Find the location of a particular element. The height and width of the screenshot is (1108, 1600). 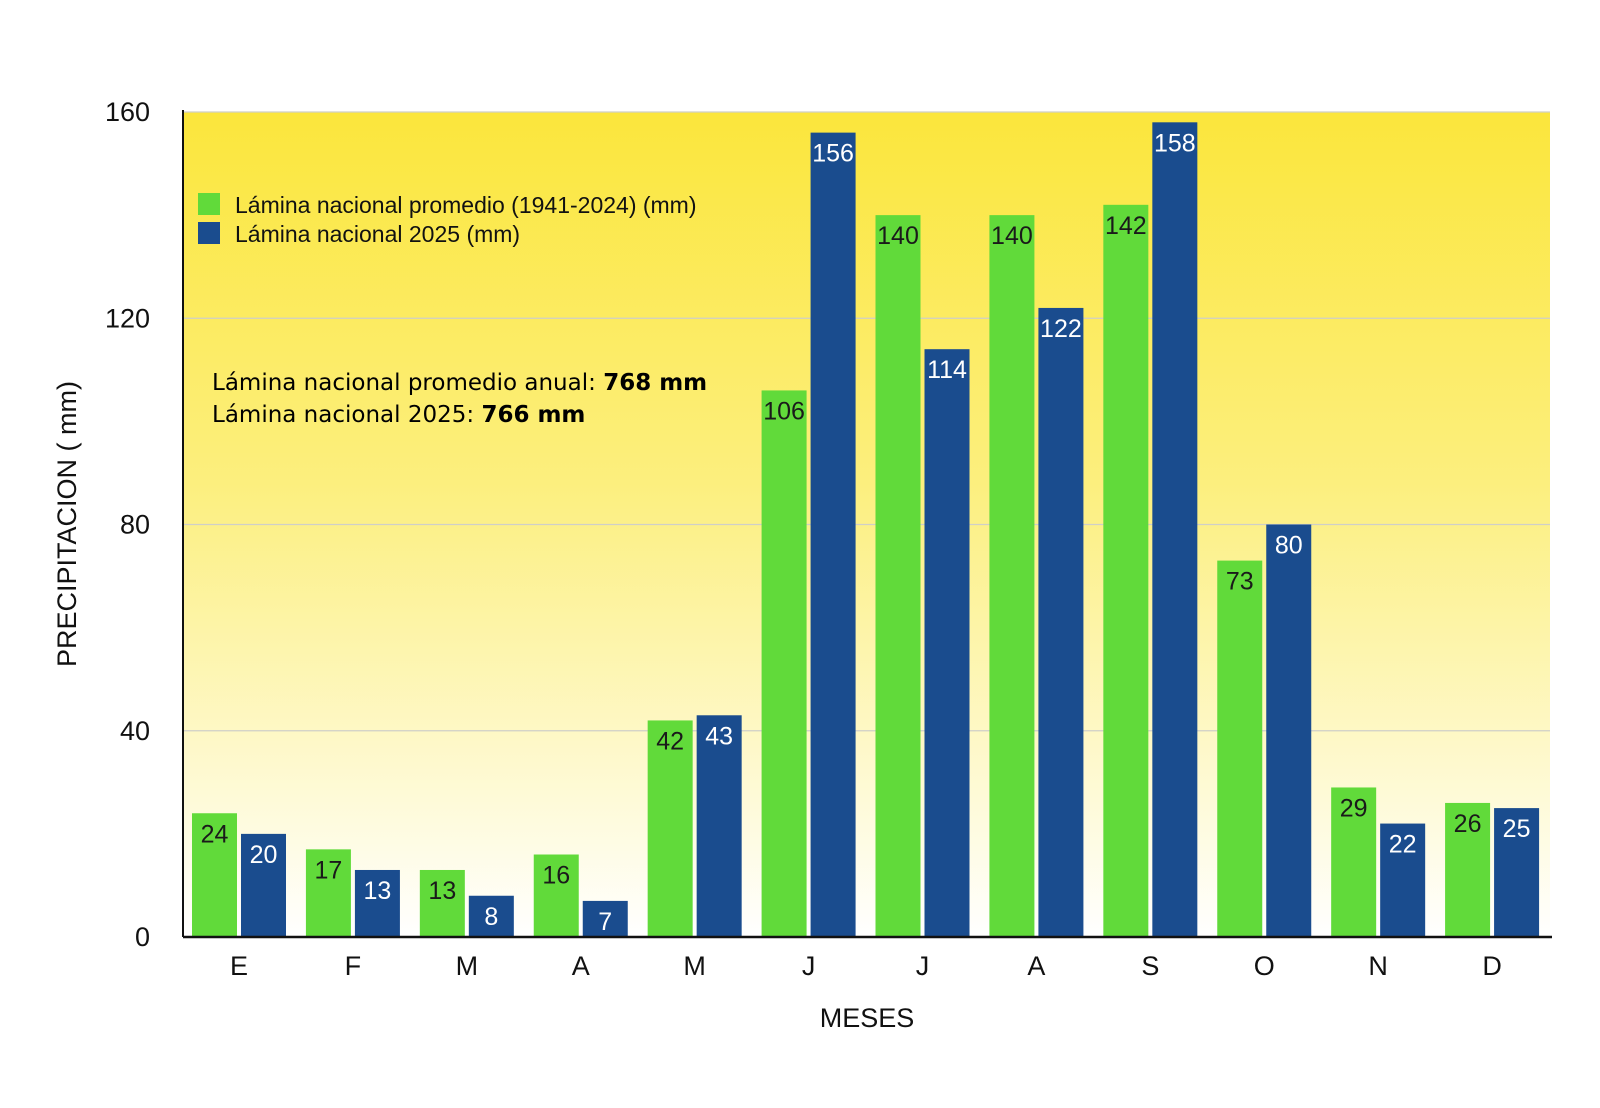

bar-label-average-6: 140 is located at coordinates (898, 236).